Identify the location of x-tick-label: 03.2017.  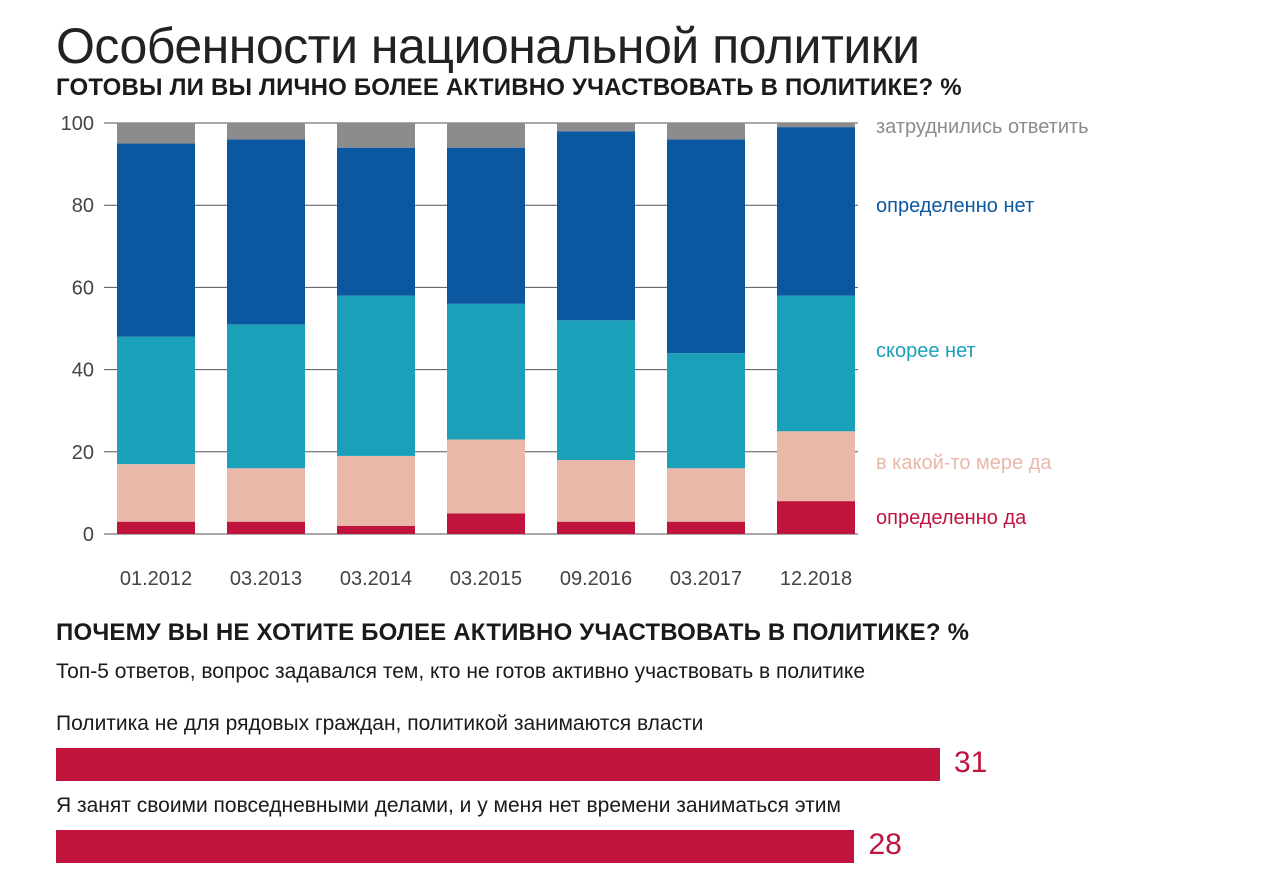
(706, 579).